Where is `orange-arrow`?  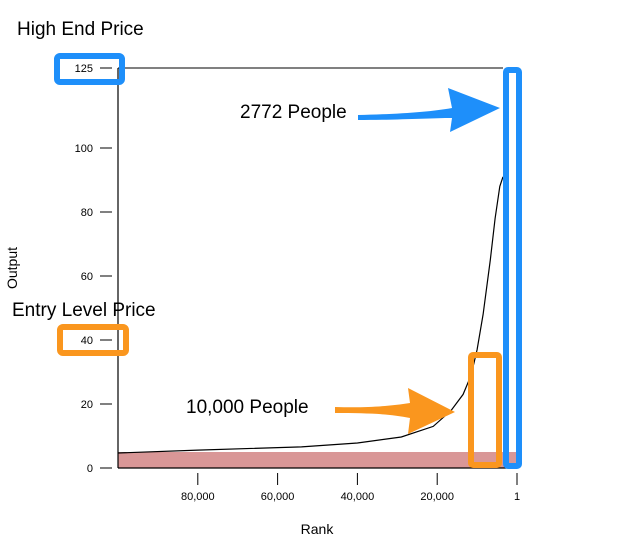 orange-arrow is located at coordinates (395, 411).